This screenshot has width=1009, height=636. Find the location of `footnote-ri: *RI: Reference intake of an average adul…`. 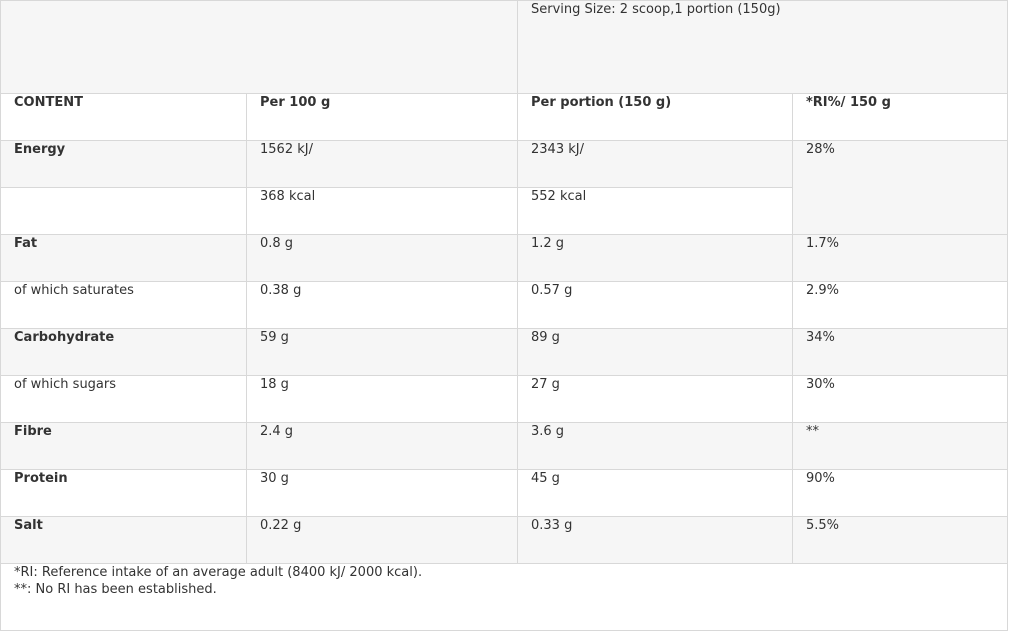

footnote-ri: *RI: Reference intake of an average adul… is located at coordinates (218, 572).